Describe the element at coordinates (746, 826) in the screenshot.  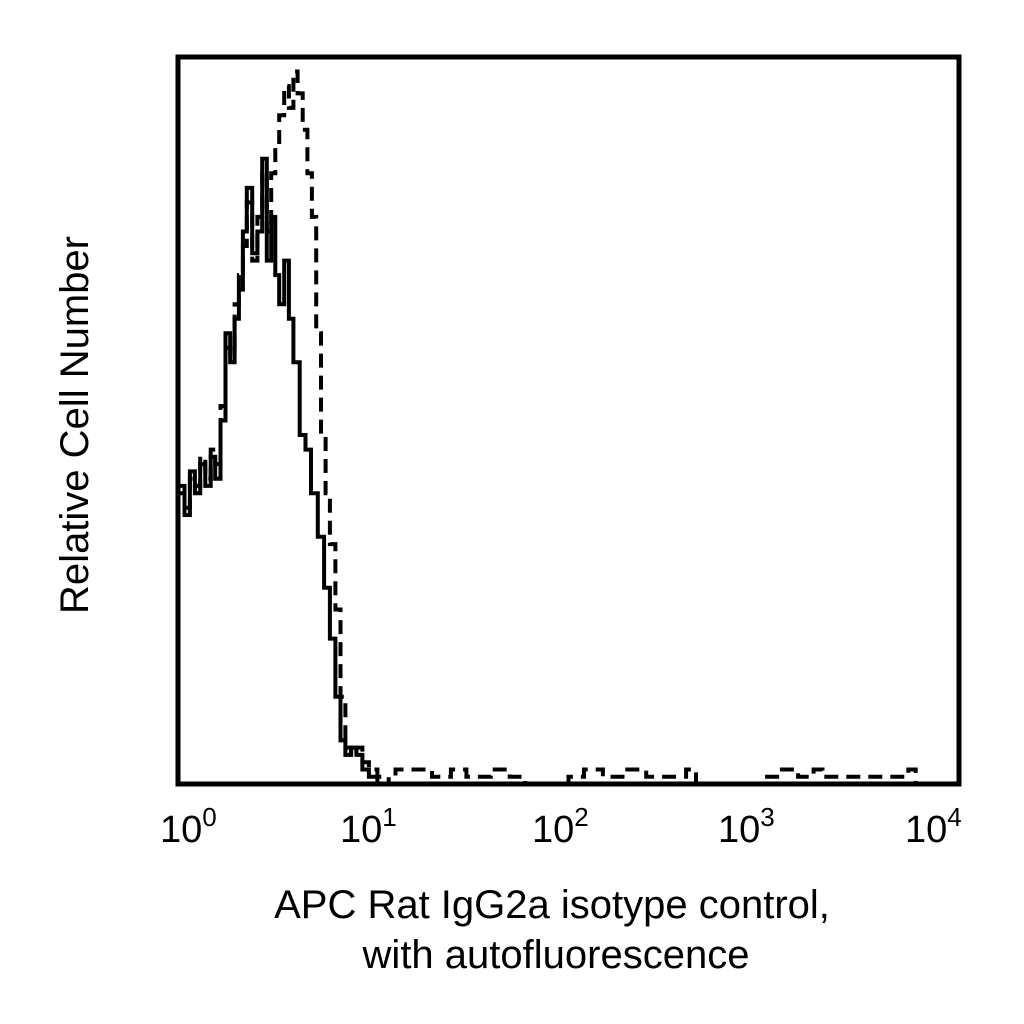
I see `x-tick-label: 10³` at that location.